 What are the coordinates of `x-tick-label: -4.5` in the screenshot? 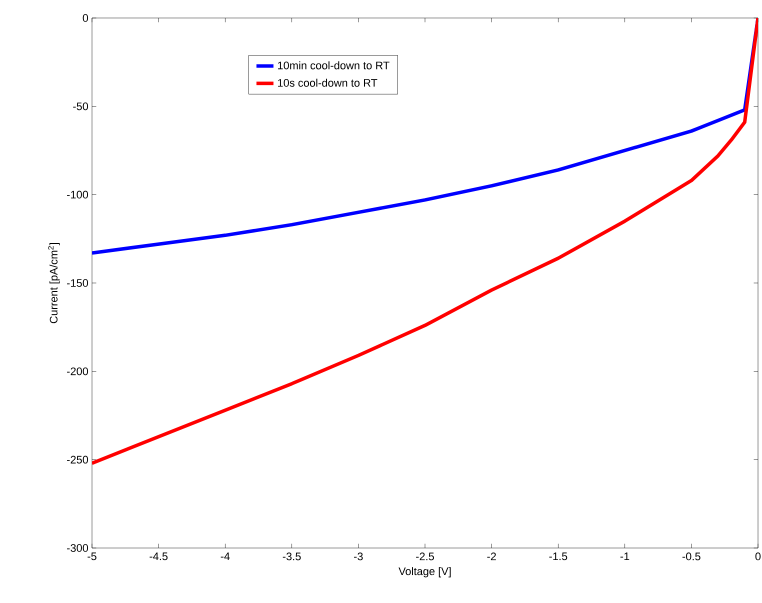 It's located at (159, 556).